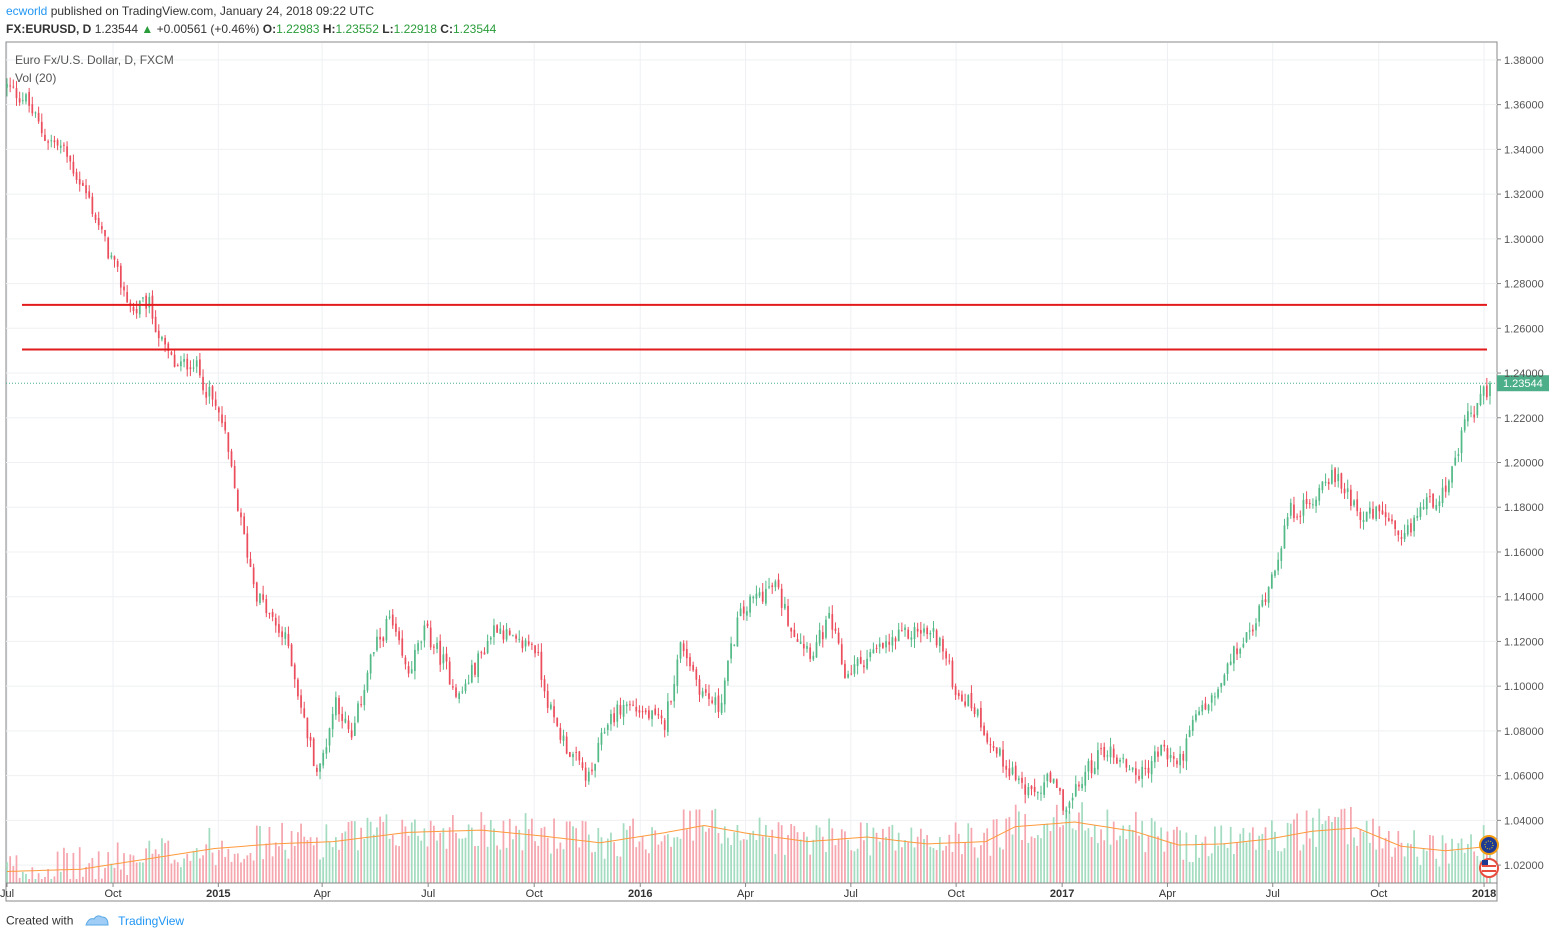 Image resolution: width=1556 pixels, height=939 pixels. What do you see at coordinates (27, 11) in the screenshot?
I see `author-link: ecworld` at bounding box center [27, 11].